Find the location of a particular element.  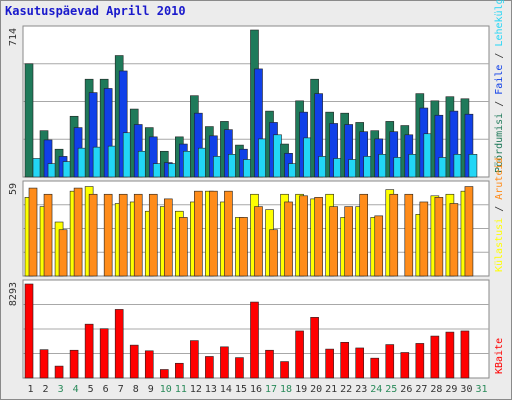

legend: Pöördumisi / Faile / Lehekülgi is located at coordinates (499, 86).